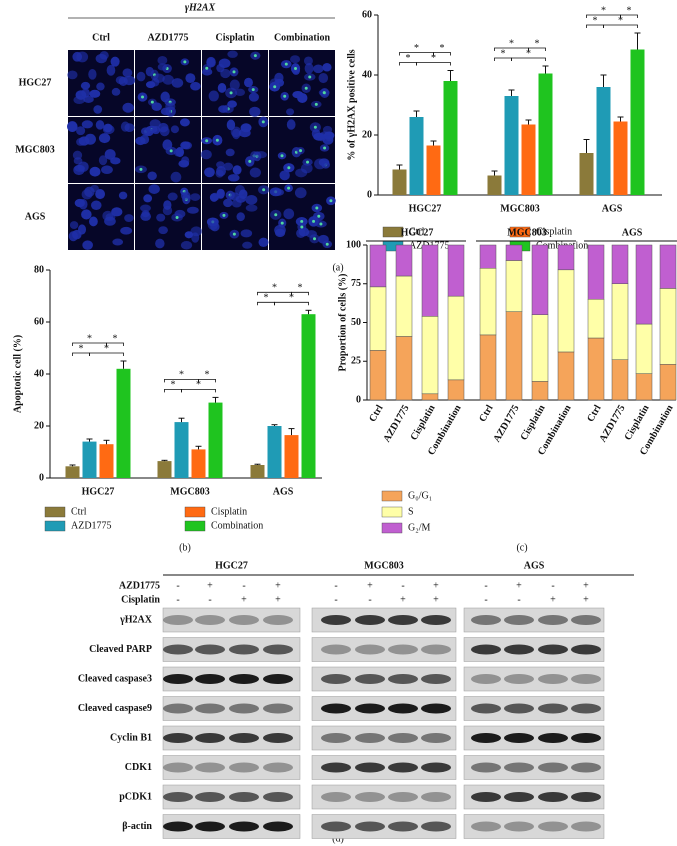 This screenshot has height=846, width=677. I want to click on protein-label: Cleaved caspase9, so click(115, 708).